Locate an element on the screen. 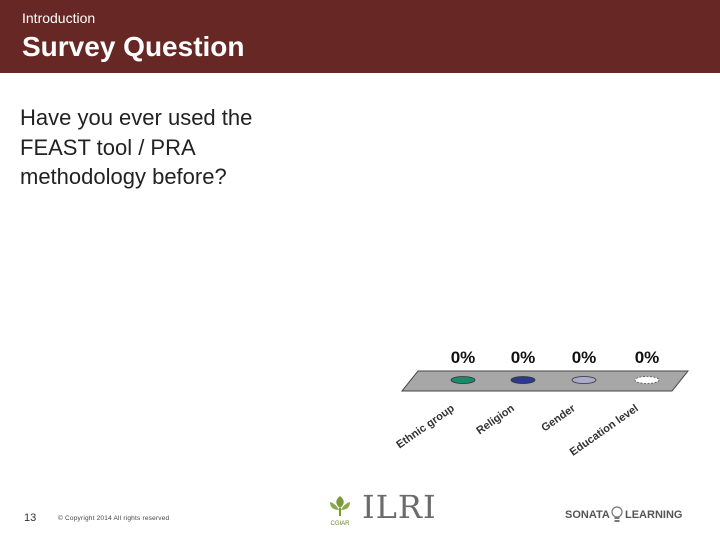  cgiar-logo: CGIAR is located at coordinates (340, 511).